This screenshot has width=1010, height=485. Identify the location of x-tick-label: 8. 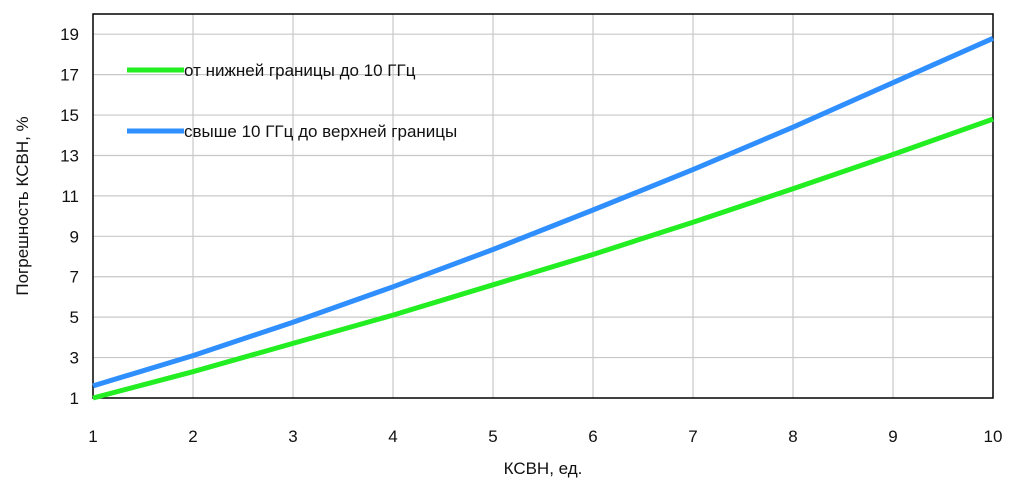
(792, 436).